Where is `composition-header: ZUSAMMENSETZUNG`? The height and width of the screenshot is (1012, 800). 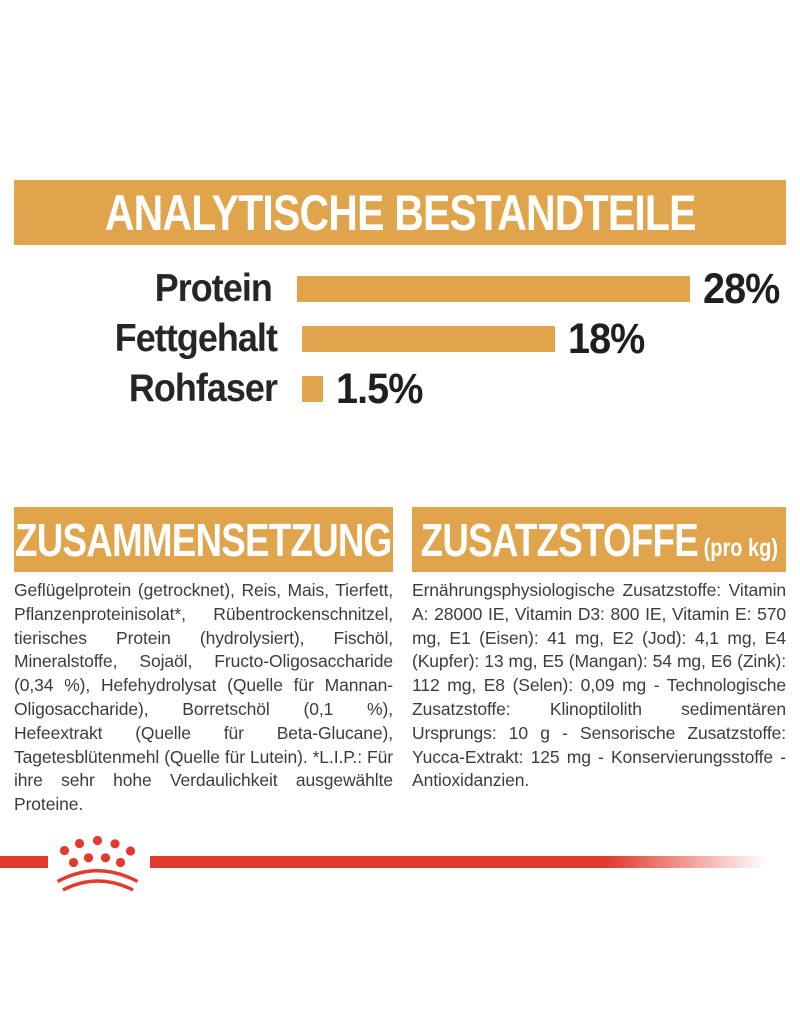 composition-header: ZUSAMMENSETZUNG is located at coordinates (203, 539).